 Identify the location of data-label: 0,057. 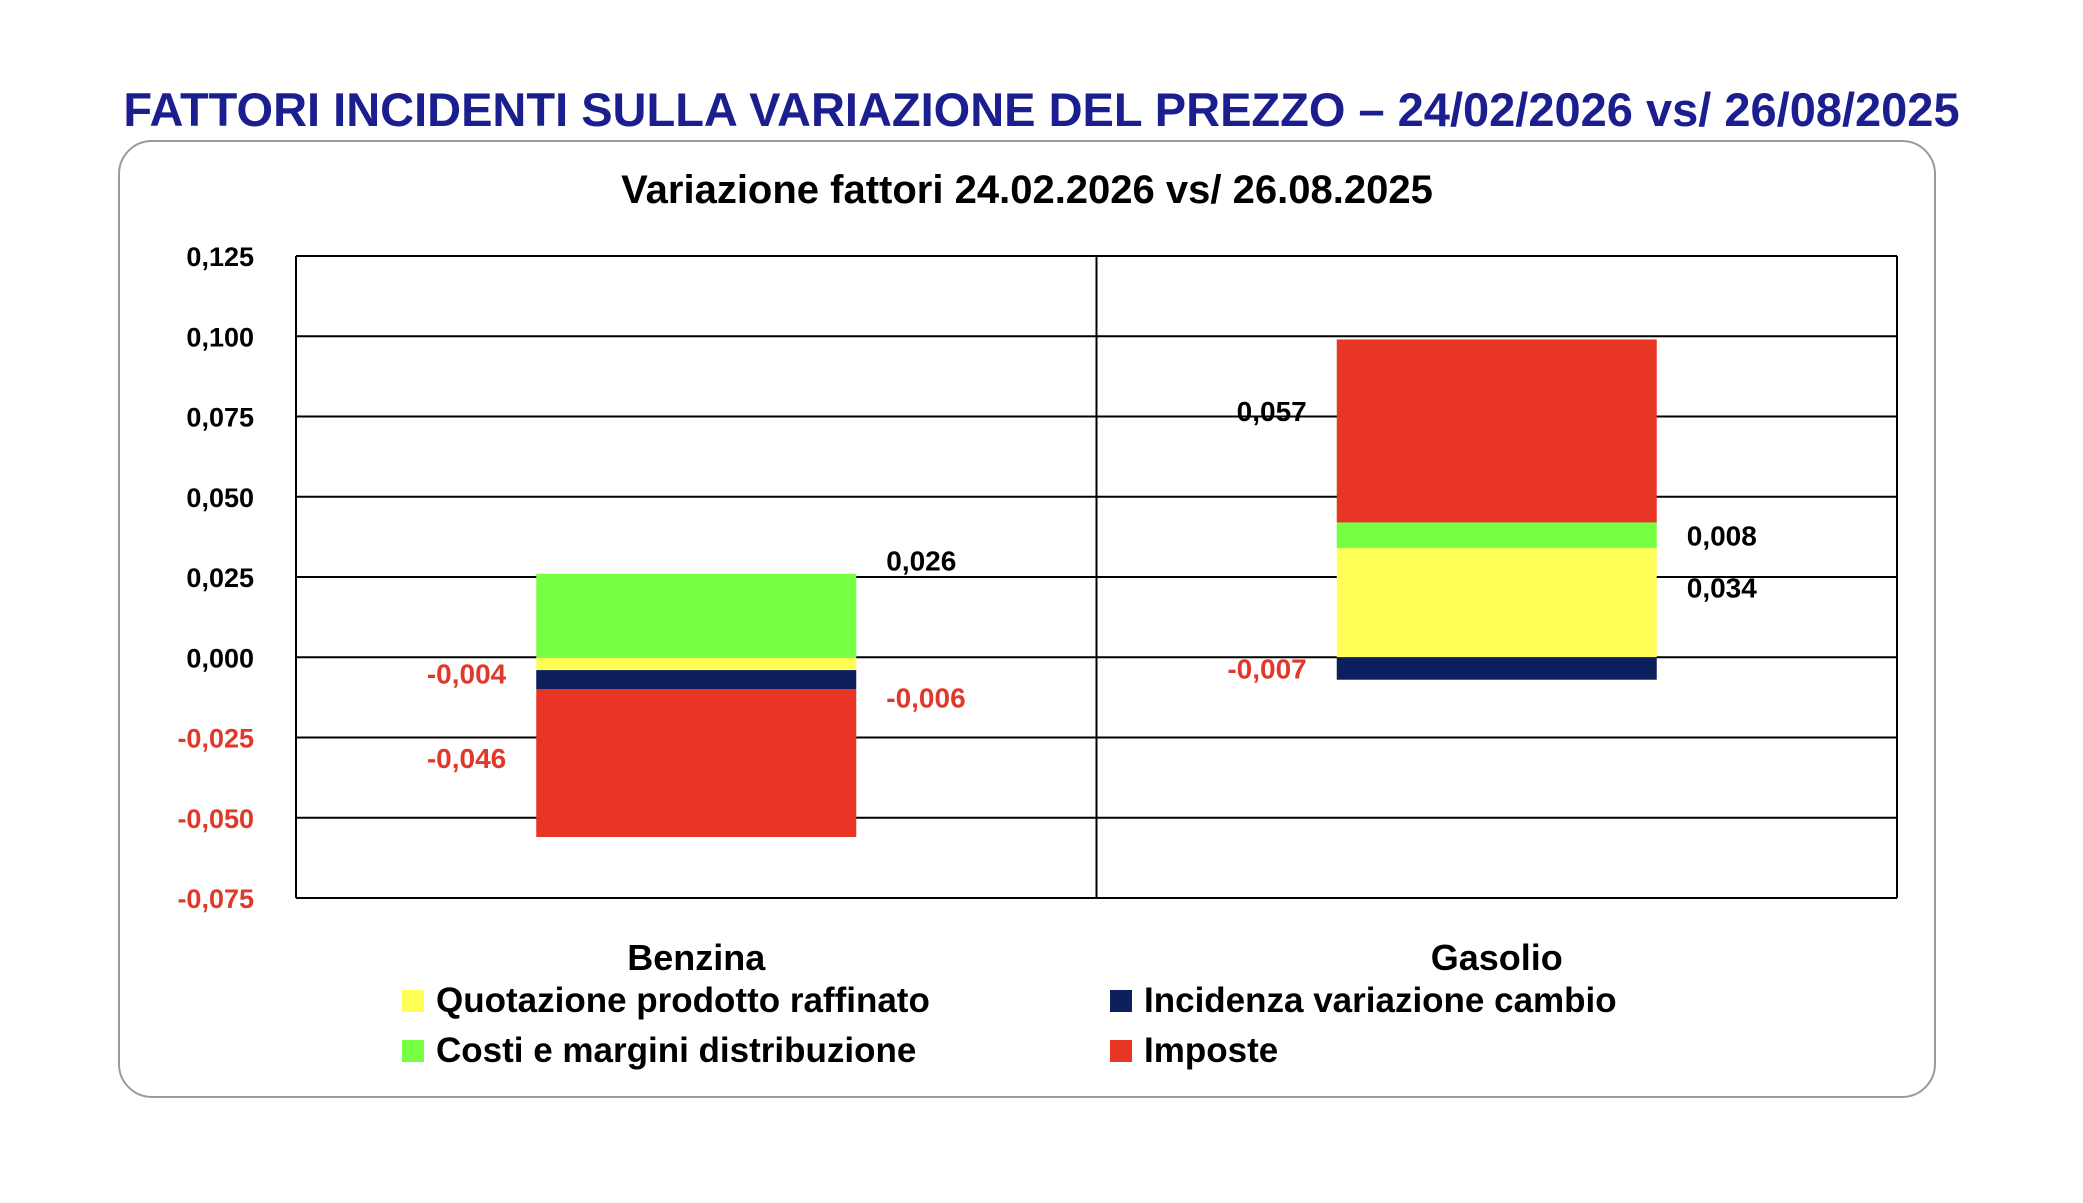
(1272, 411).